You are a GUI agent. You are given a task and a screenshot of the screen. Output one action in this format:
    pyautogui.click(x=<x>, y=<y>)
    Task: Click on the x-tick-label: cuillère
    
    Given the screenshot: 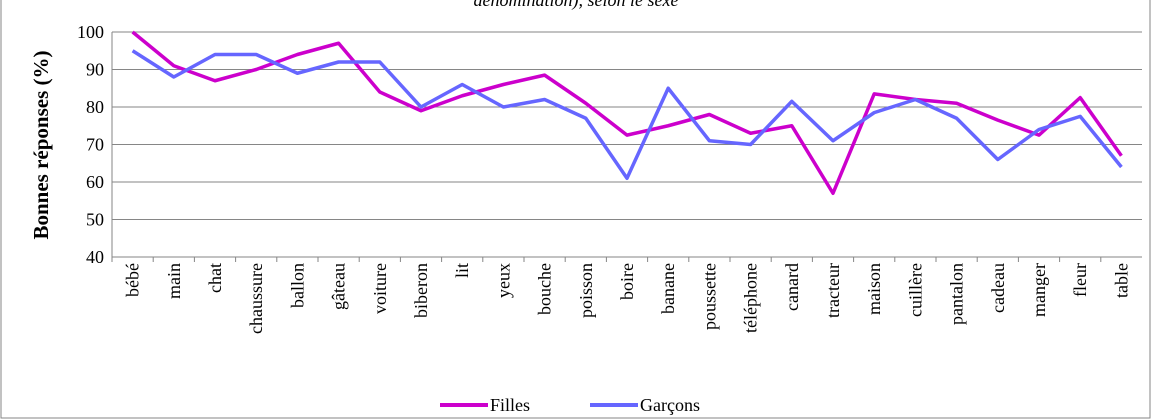 What is the action you would take?
    pyautogui.click(x=915, y=290)
    